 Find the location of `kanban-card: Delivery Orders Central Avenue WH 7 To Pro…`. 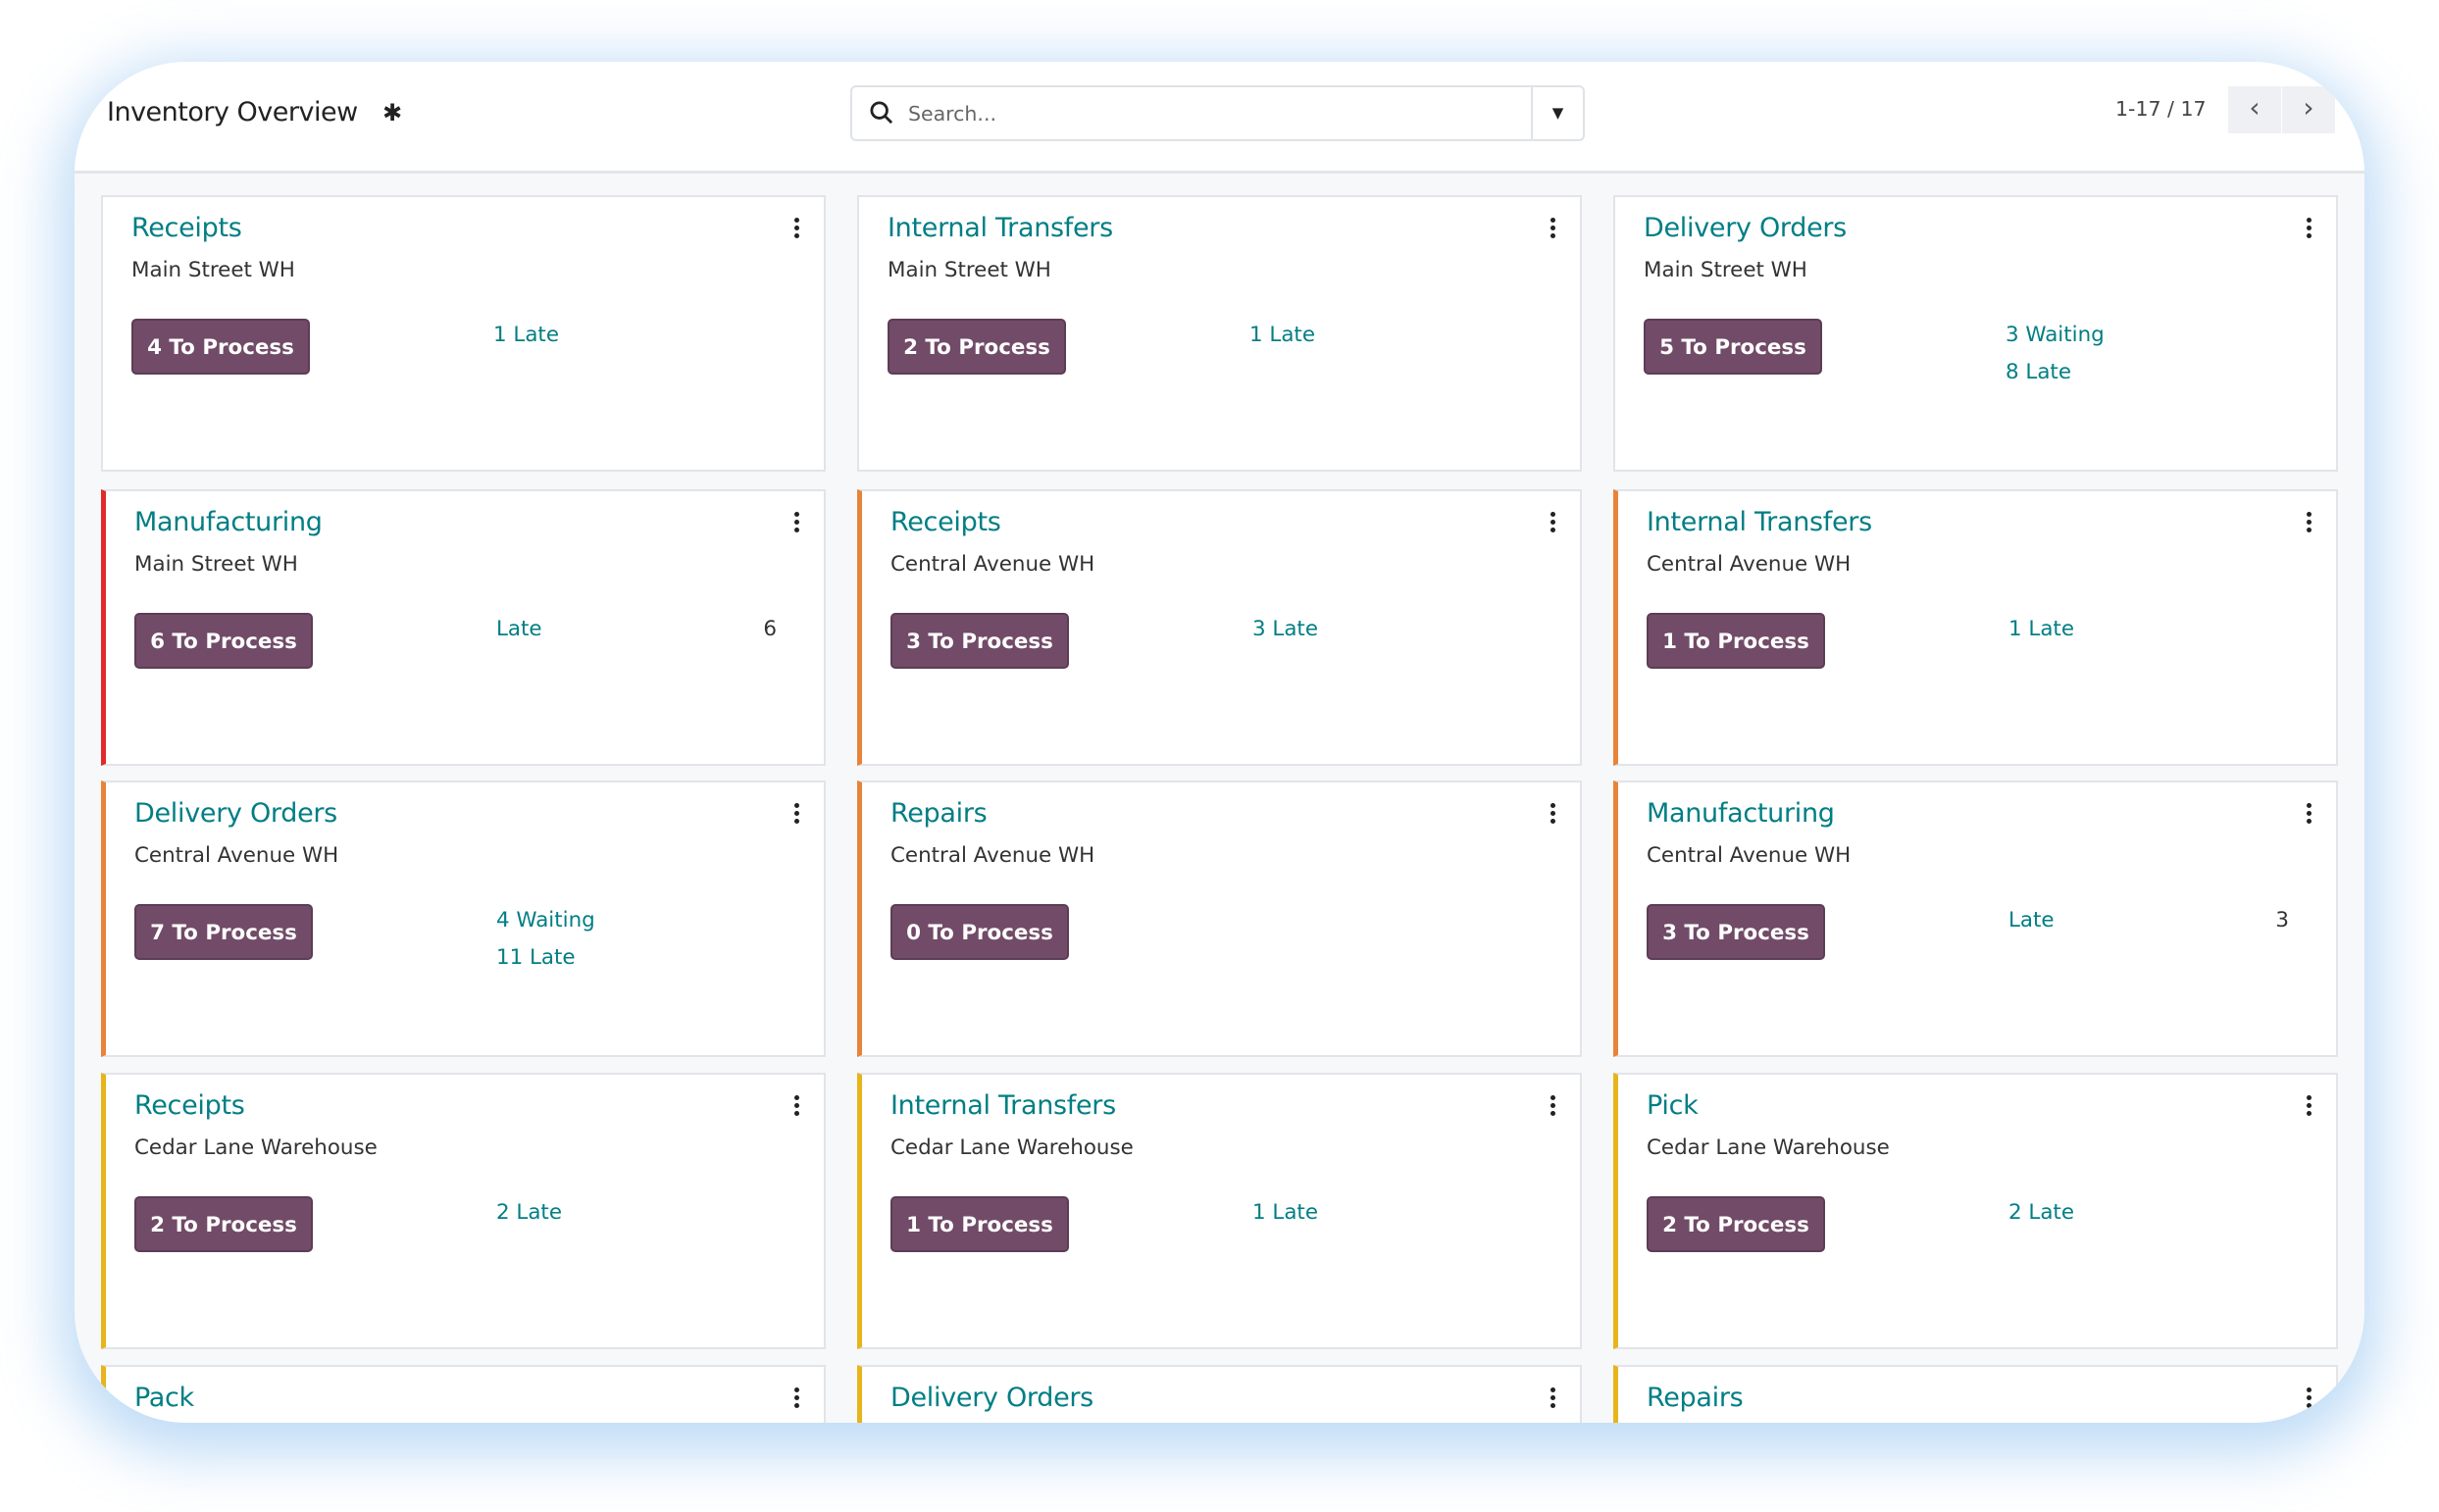

kanban-card: Delivery Orders Central Avenue WH 7 To Pro… is located at coordinates (463, 919).